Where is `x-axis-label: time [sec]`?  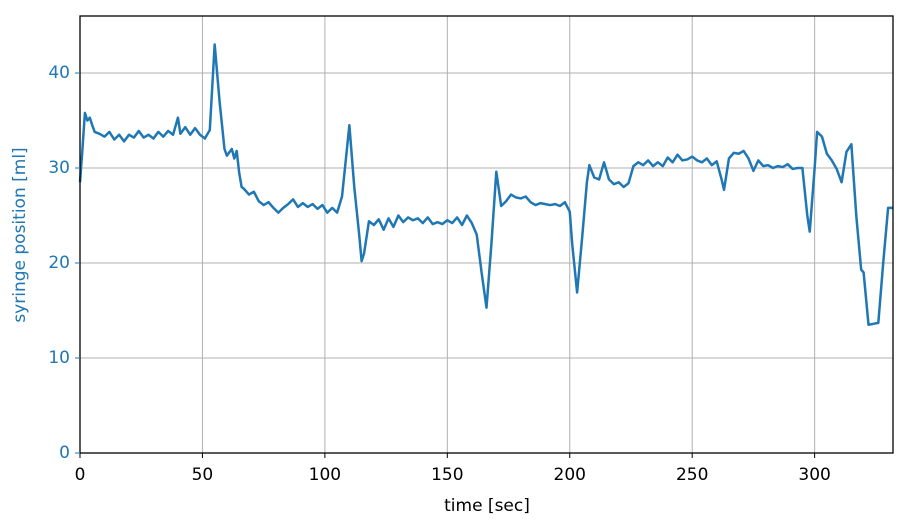 x-axis-label: time [sec] is located at coordinates (487, 506).